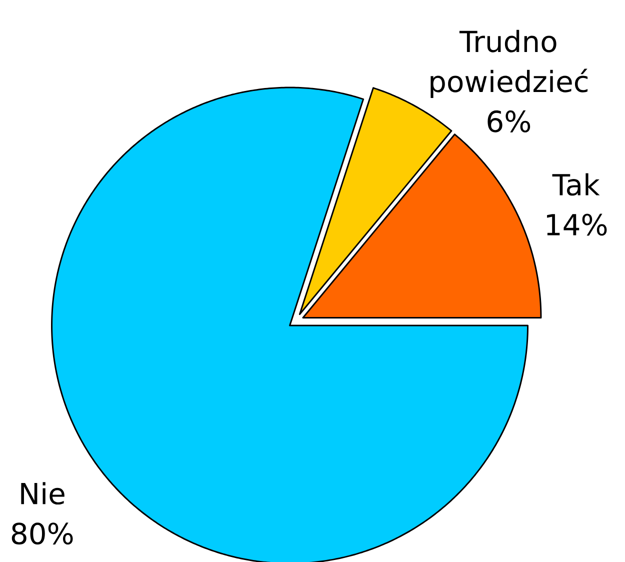 This screenshot has height=562, width=625. What do you see at coordinates (509, 64) in the screenshot?
I see `slice-label: Trudno powiedzieć` at bounding box center [509, 64].